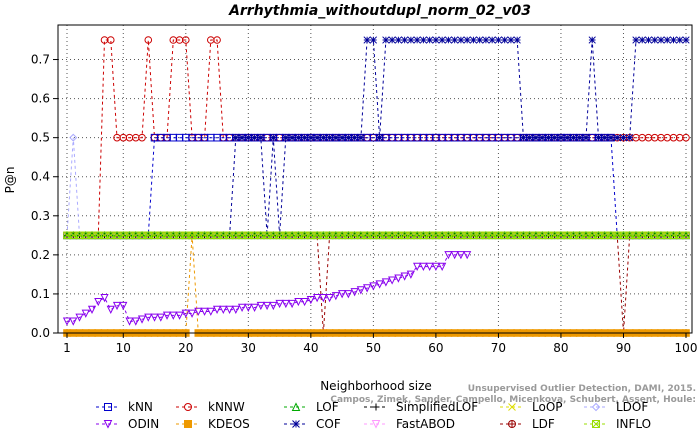  I want to click on legend-item-kdeos: KDEOS, so click(213, 424).